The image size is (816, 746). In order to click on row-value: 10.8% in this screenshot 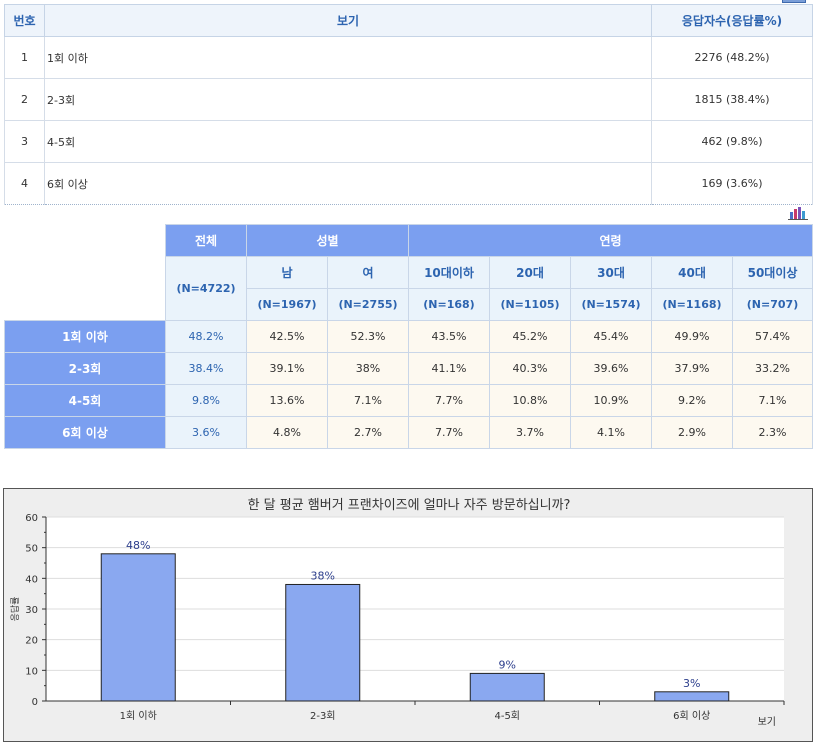, I will do `click(530, 400)`.